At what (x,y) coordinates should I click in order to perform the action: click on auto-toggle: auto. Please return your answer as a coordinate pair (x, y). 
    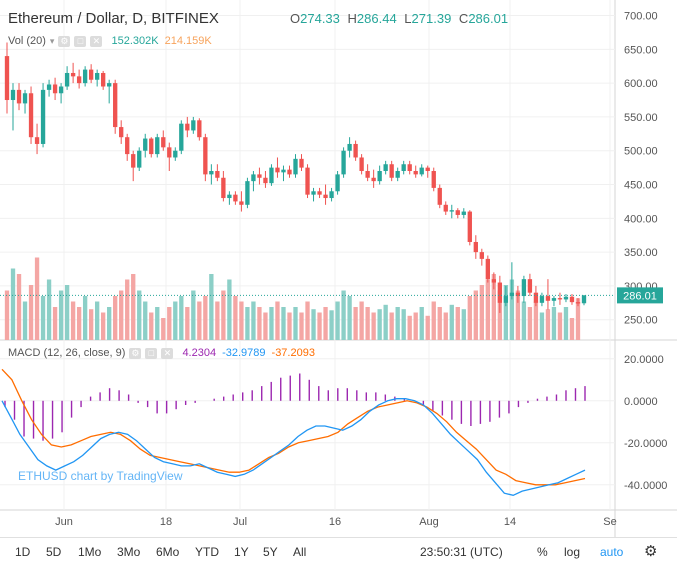
    Looking at the image, I should click on (612, 552).